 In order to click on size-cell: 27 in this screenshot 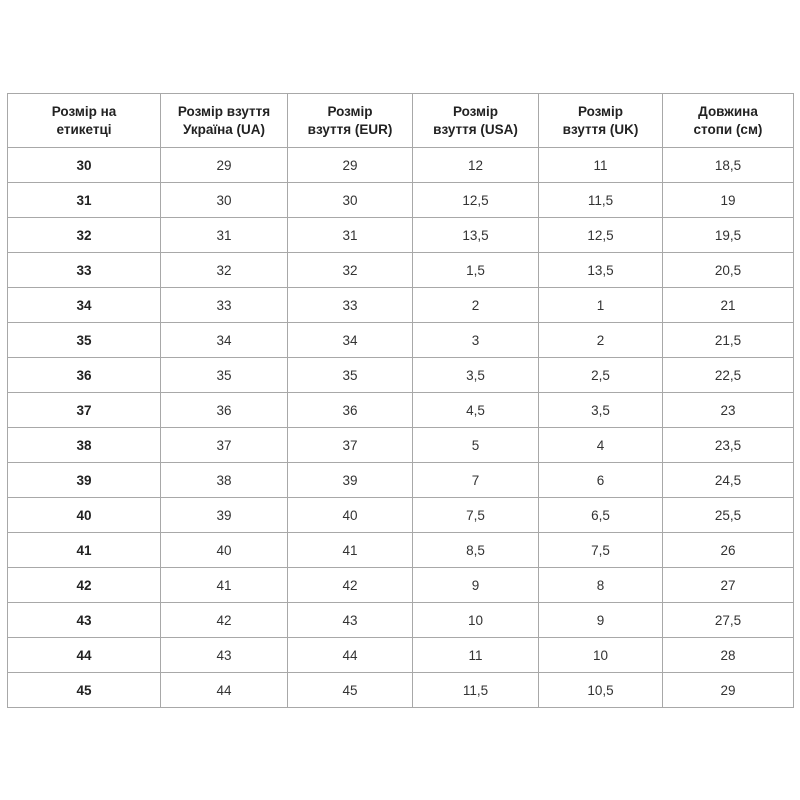, I will do `click(728, 585)`.